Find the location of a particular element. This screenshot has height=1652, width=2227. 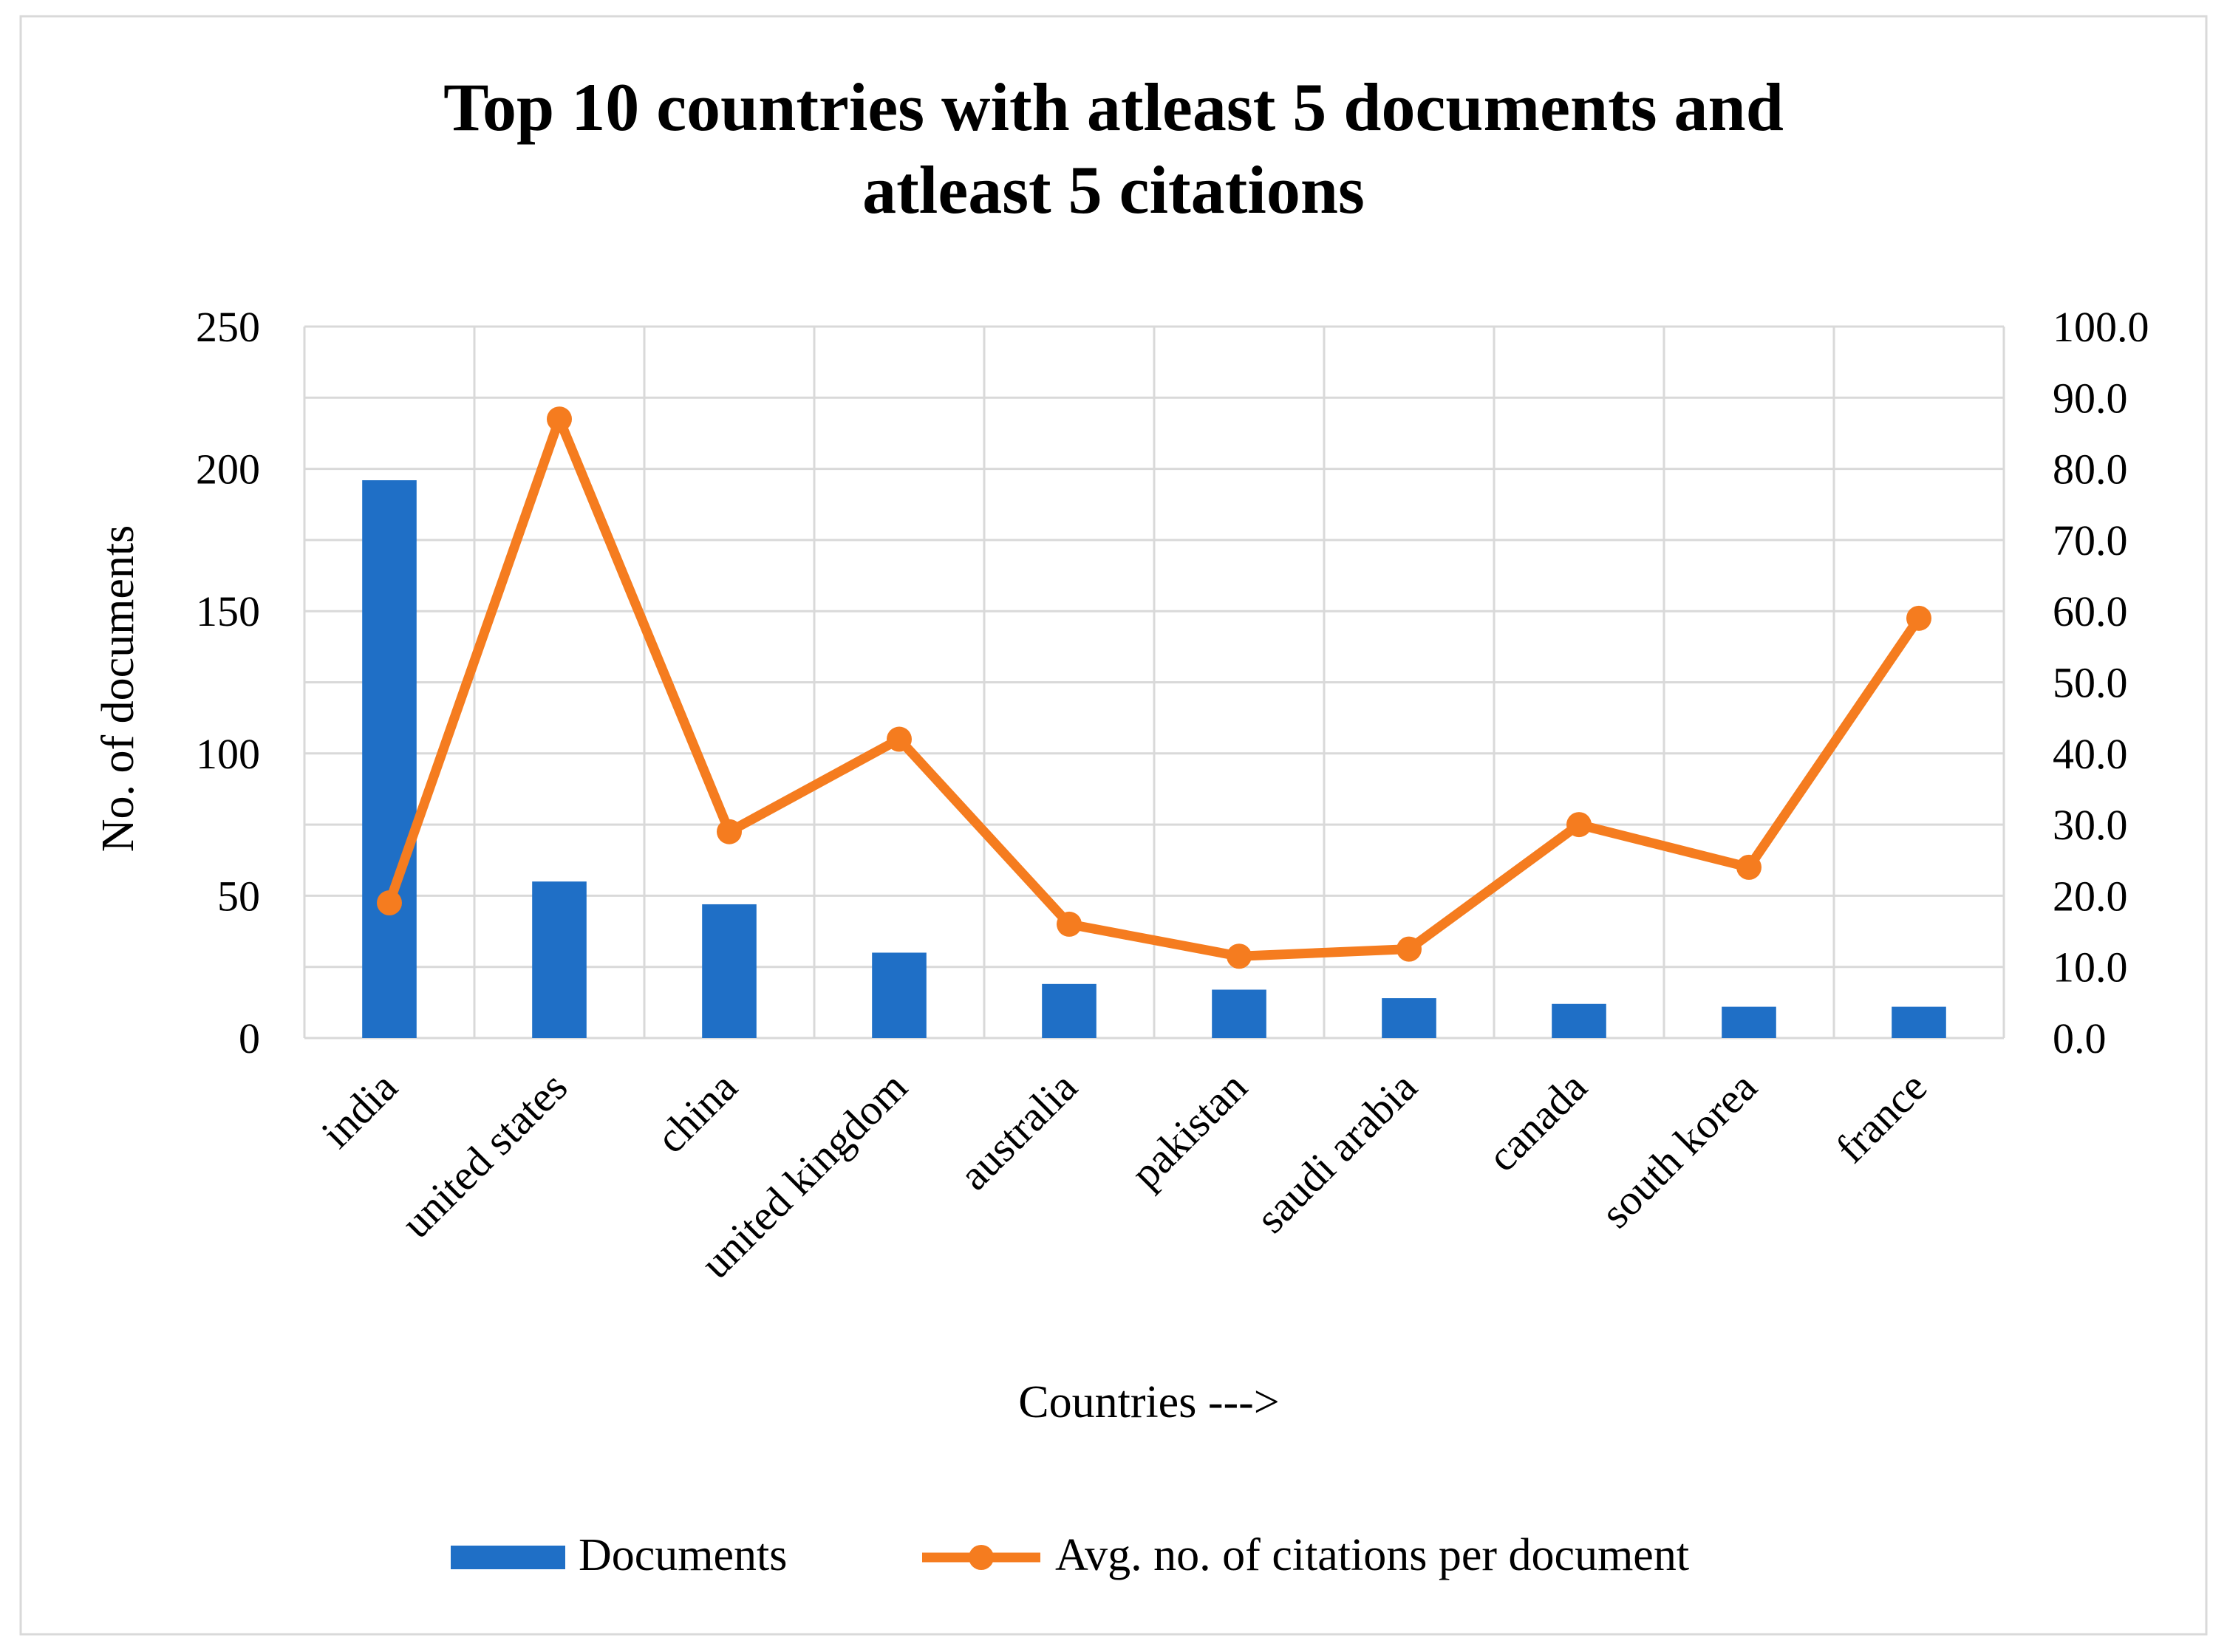

right-tick-label: 50.0 is located at coordinates (2090, 683).